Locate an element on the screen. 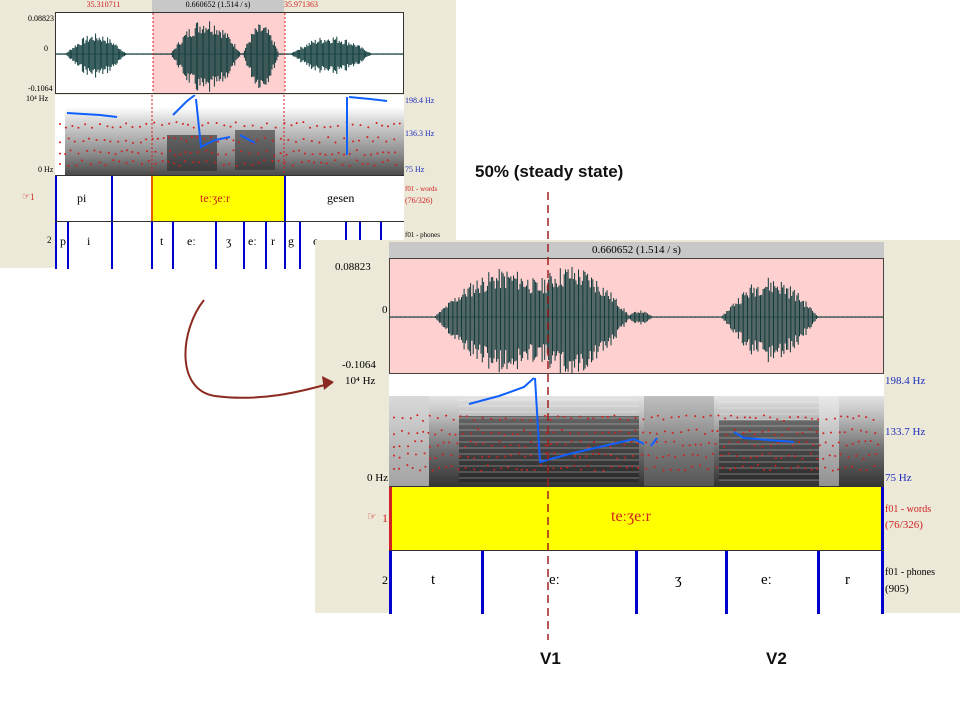  word-interval: gesen is located at coordinates (341, 198).